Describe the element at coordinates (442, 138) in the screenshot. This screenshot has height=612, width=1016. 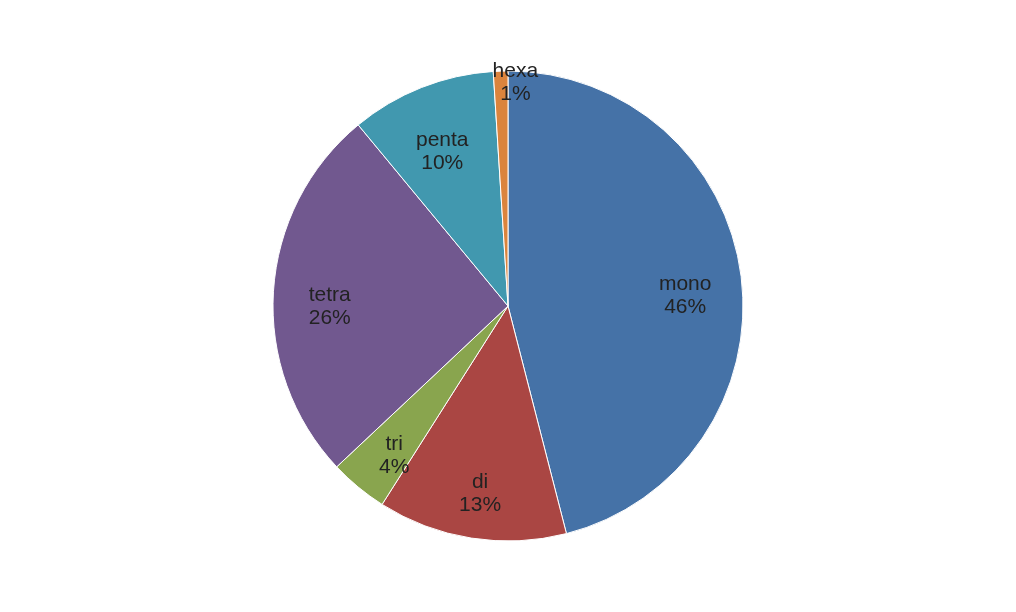
I see `slice-label: penta` at that location.